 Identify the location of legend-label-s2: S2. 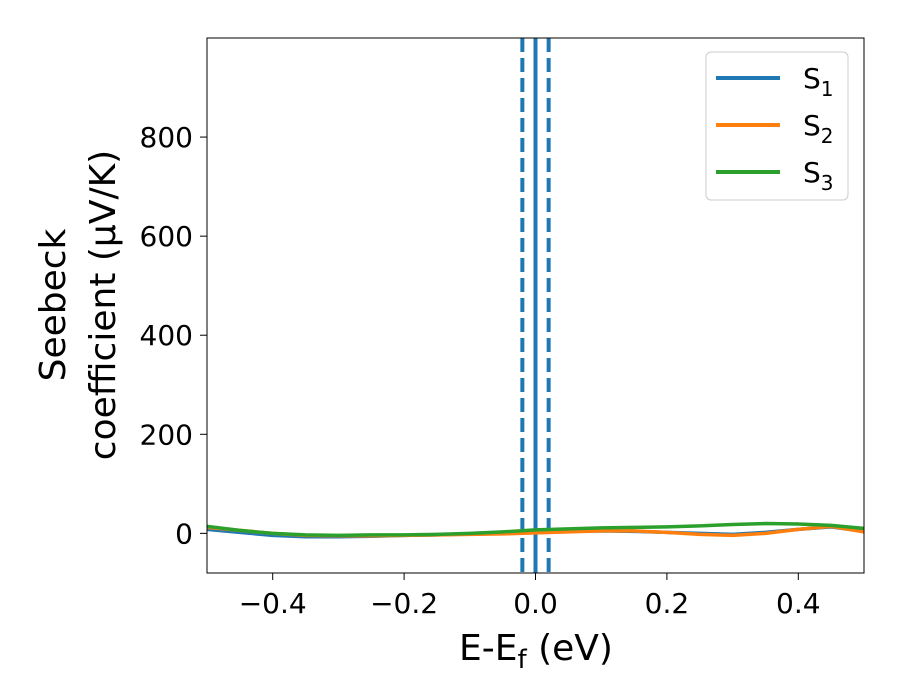
(818, 128).